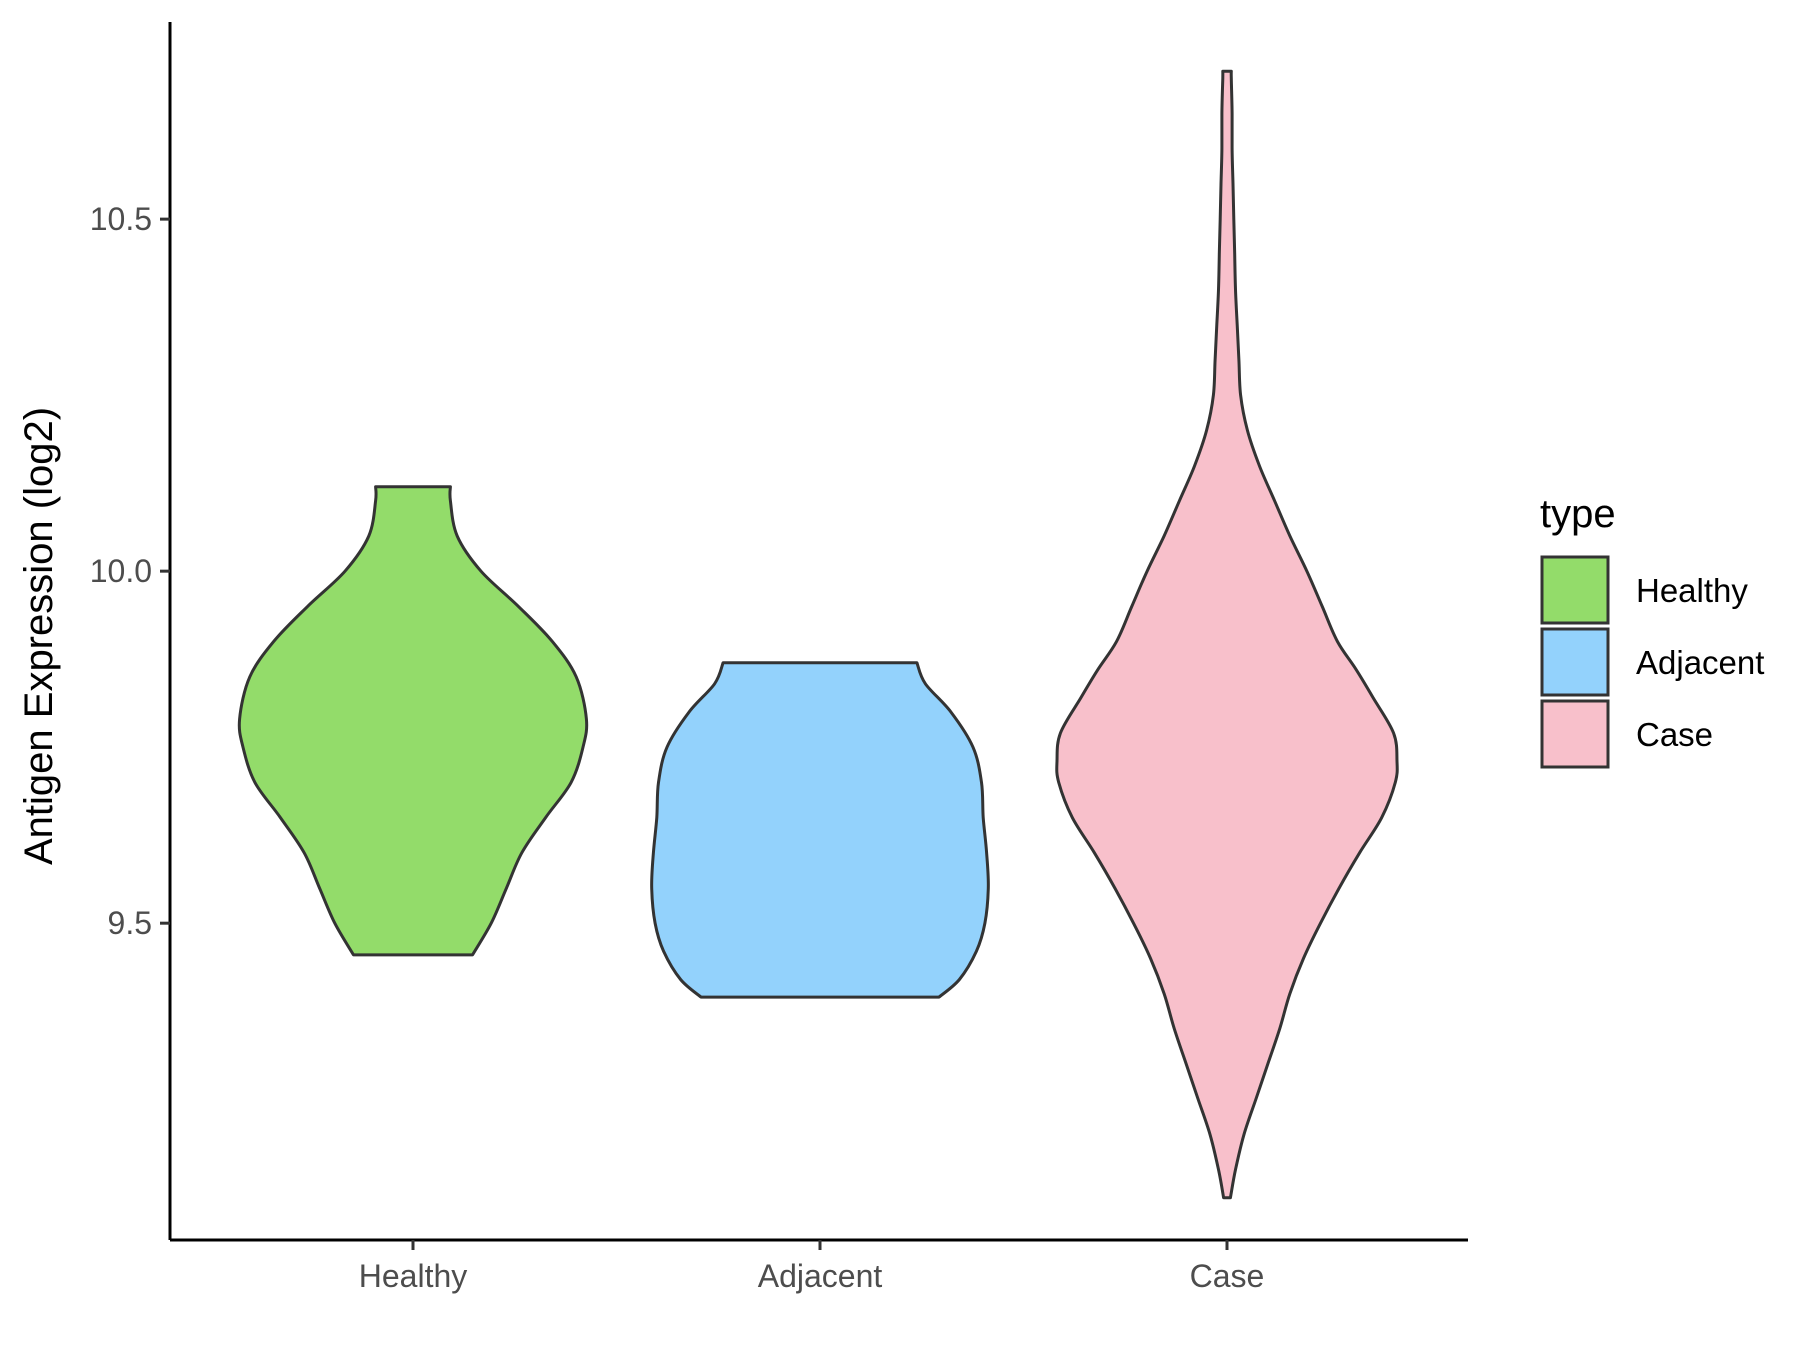 The width and height of the screenshot is (1800, 1350). I want to click on x-tick-label: Healthy, so click(413, 1276).